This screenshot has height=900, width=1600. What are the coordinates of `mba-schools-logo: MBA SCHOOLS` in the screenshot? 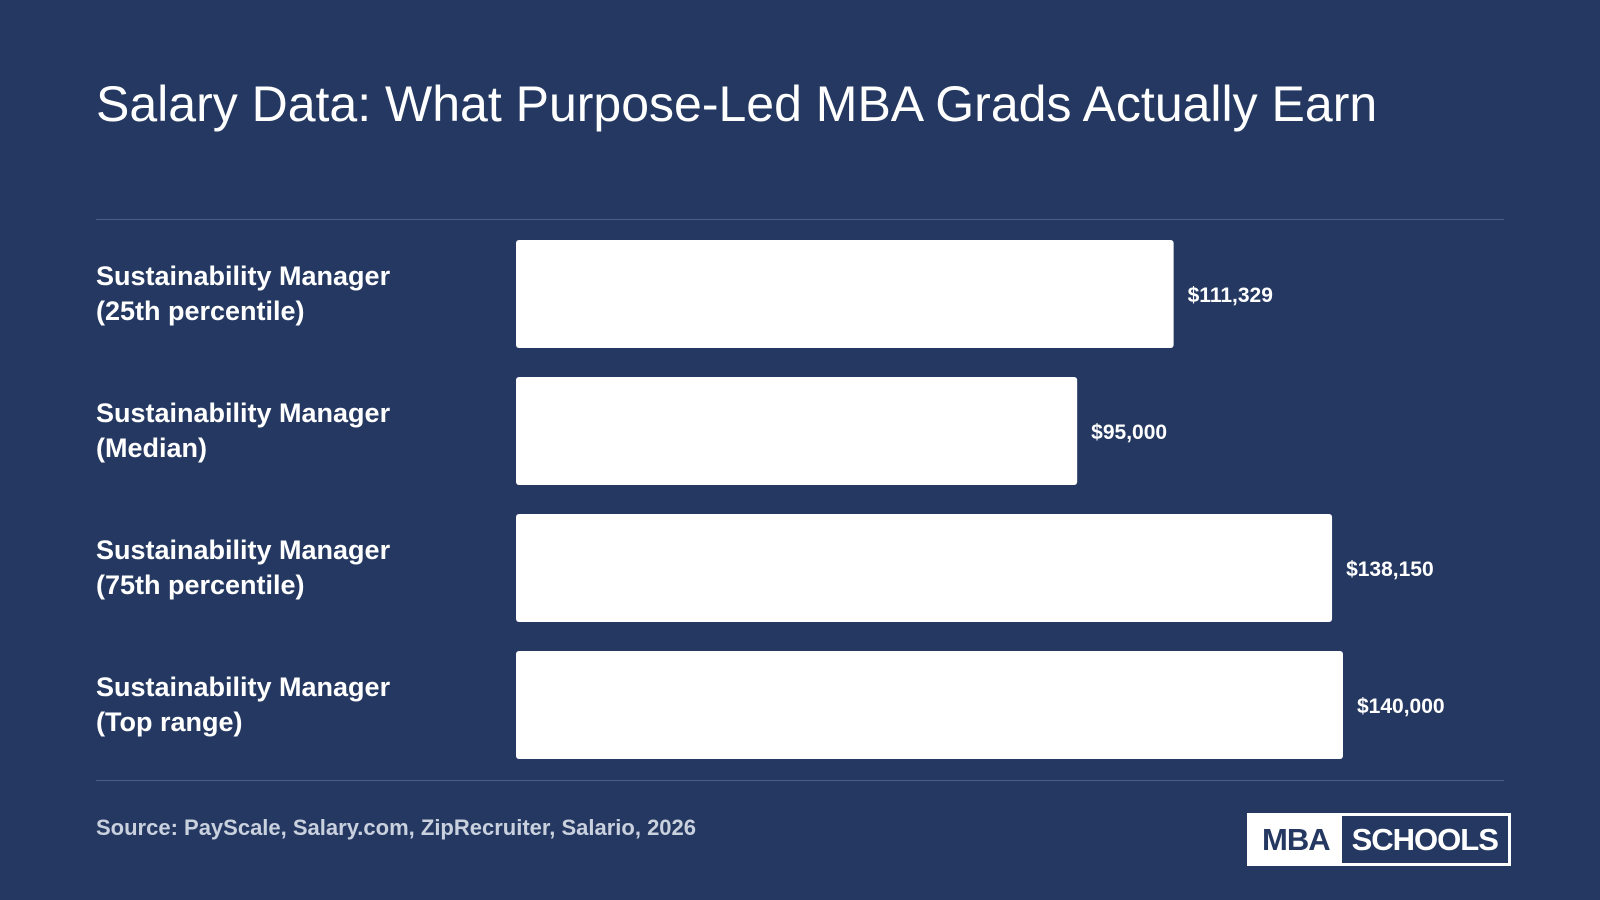 It's located at (1379, 839).